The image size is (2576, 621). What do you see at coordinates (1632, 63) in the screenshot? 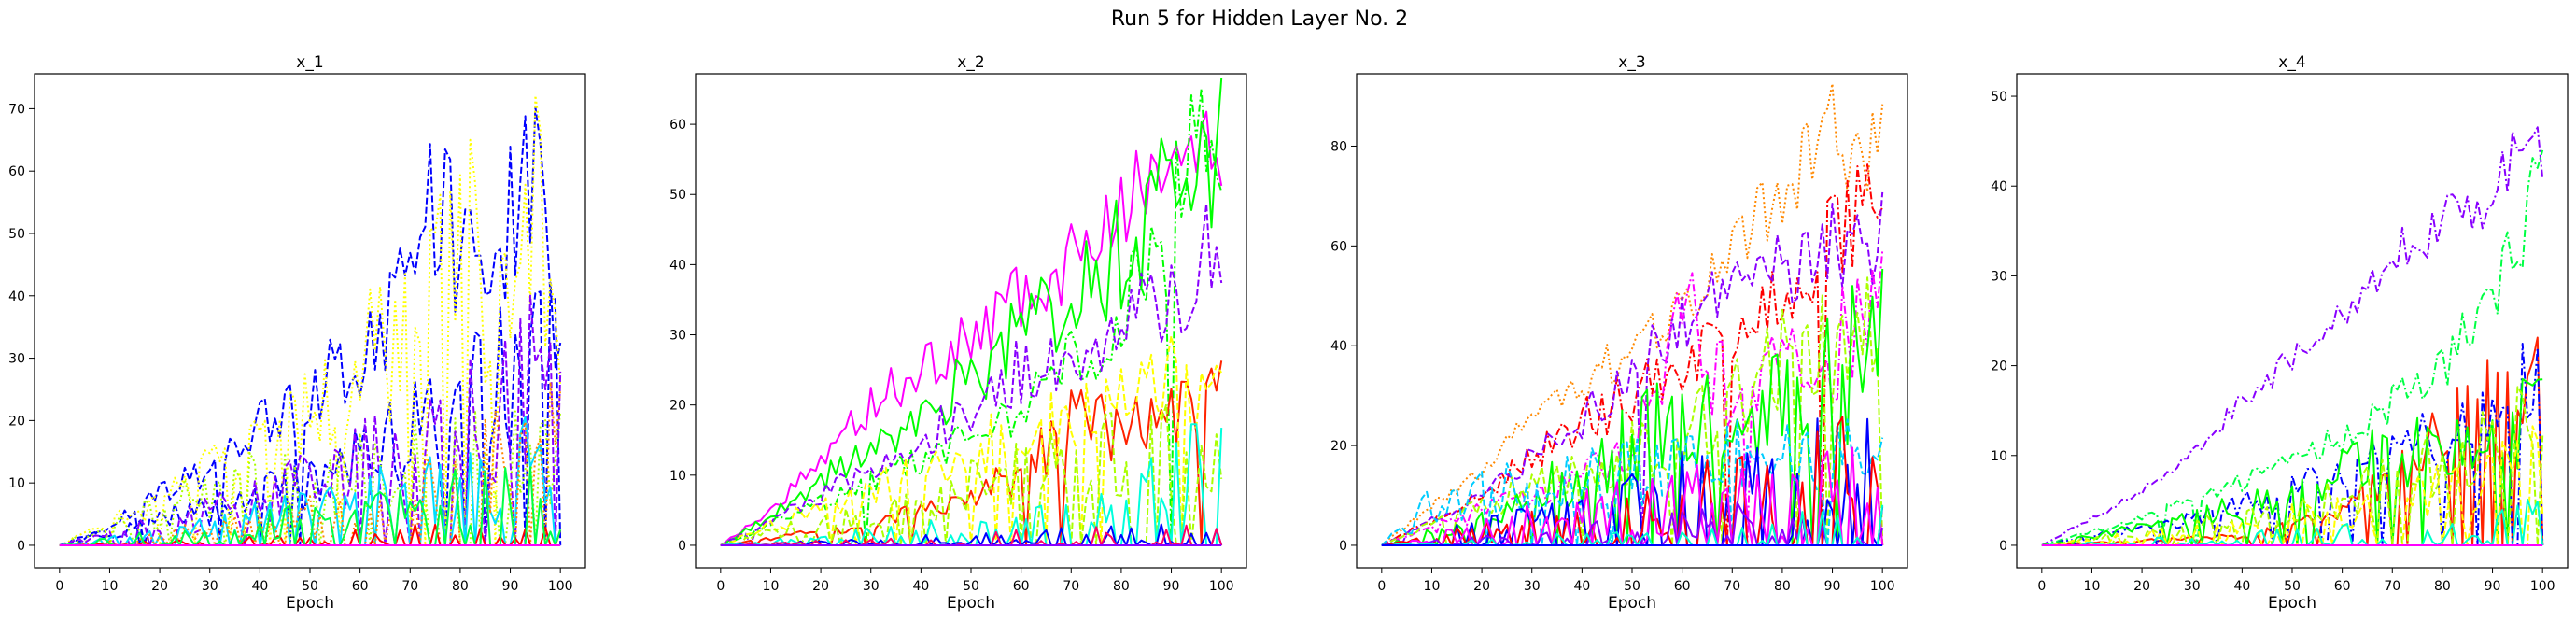
I see `subplot-title: x_3` at bounding box center [1632, 63].